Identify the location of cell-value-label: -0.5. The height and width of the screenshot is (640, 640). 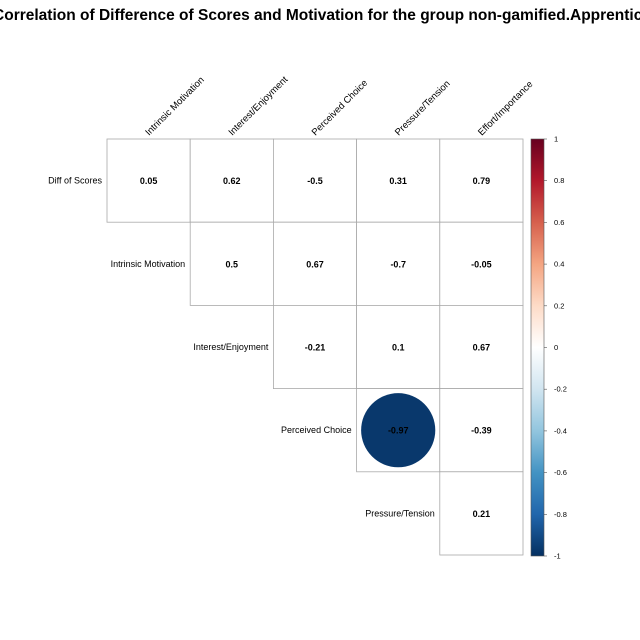
(315, 181).